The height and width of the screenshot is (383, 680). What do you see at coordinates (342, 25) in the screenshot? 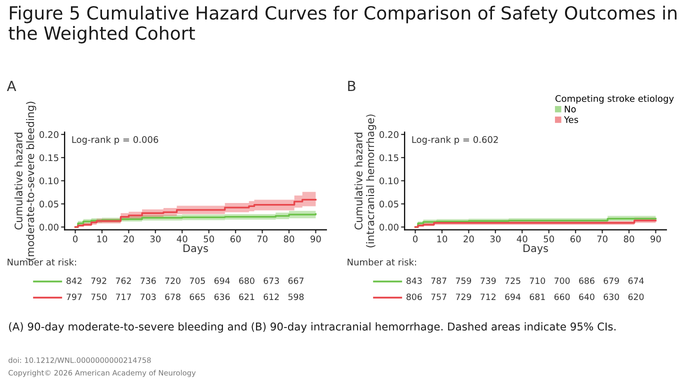
I see `chart-title: Figure 5 Cumulative Hazard Curves for Comparison of Safety Outcomes in the Weighted Cohort` at bounding box center [342, 25].